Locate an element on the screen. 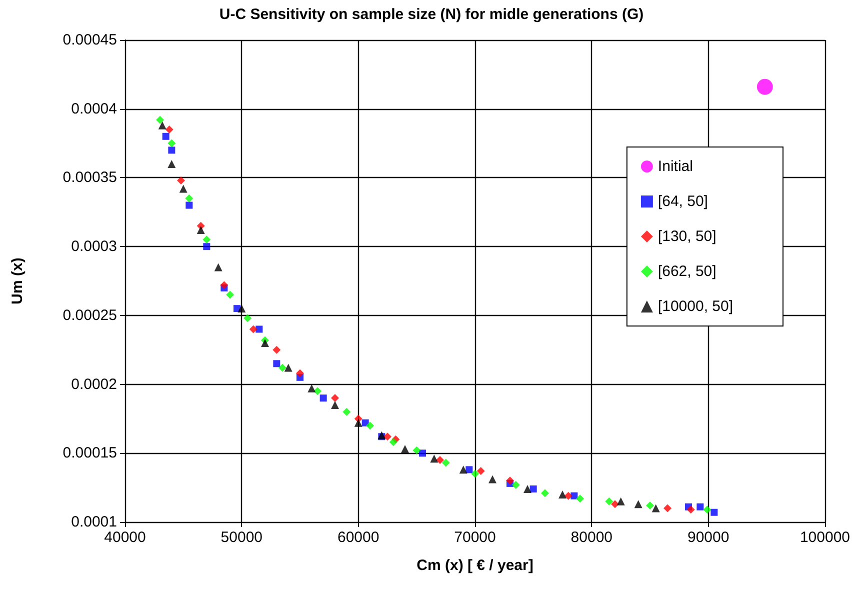 The height and width of the screenshot is (592, 863). chart-title: U-C Sensitivity on sample size (N) for midle generations (G) is located at coordinates (431, 14).